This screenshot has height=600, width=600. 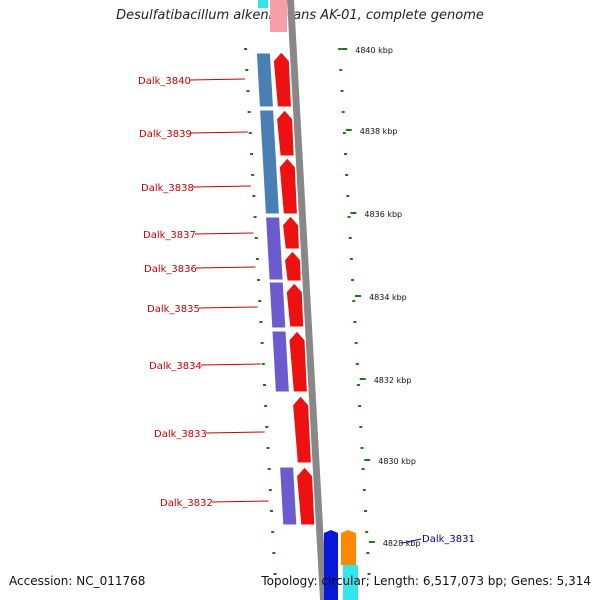 I want to click on gene-label-dalk-3833: Dalk_3833, so click(x=180, y=434).